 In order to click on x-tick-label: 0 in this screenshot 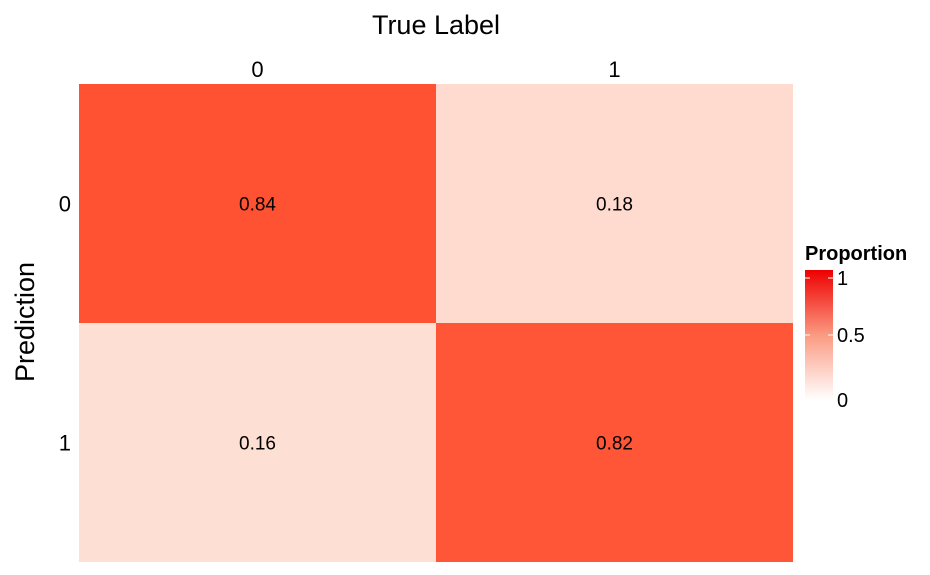, I will do `click(257, 69)`.